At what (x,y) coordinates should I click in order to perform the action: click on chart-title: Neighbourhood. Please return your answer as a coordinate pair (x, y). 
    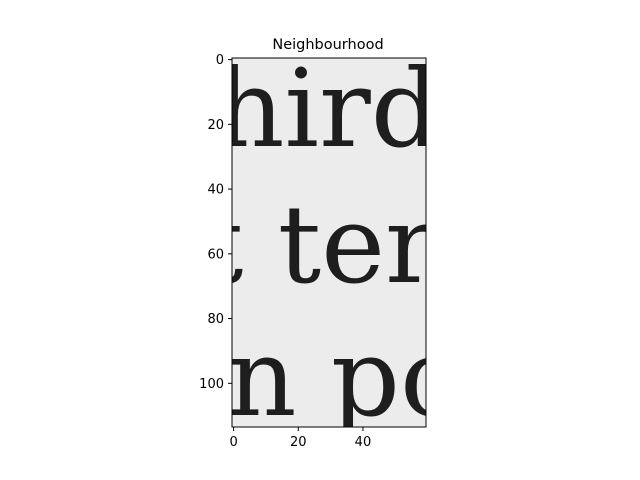
    Looking at the image, I should click on (327, 45).